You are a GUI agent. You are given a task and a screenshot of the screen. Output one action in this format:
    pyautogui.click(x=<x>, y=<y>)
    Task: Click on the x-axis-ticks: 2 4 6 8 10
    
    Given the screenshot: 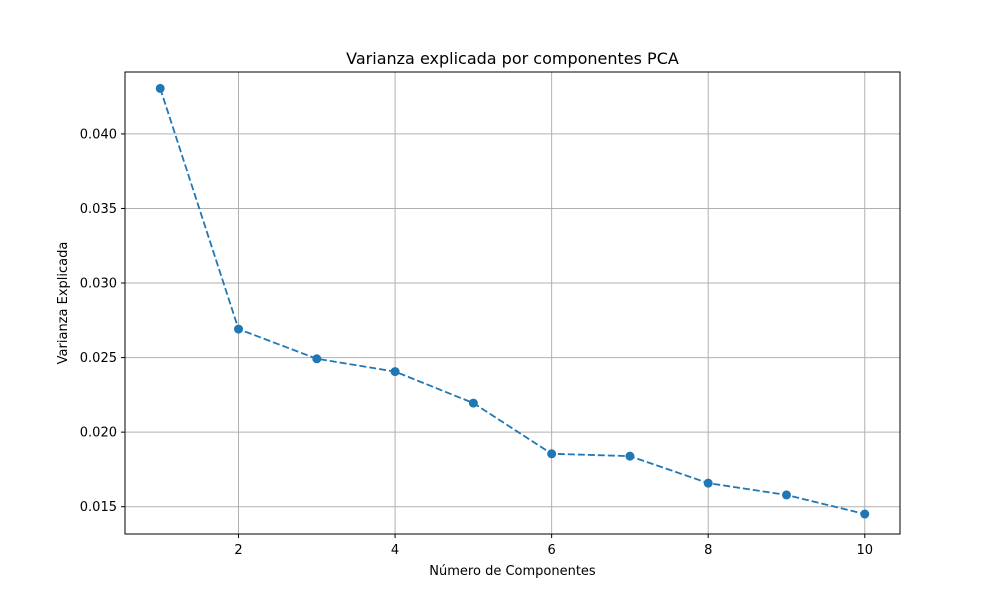 What is the action you would take?
    pyautogui.click(x=553, y=546)
    